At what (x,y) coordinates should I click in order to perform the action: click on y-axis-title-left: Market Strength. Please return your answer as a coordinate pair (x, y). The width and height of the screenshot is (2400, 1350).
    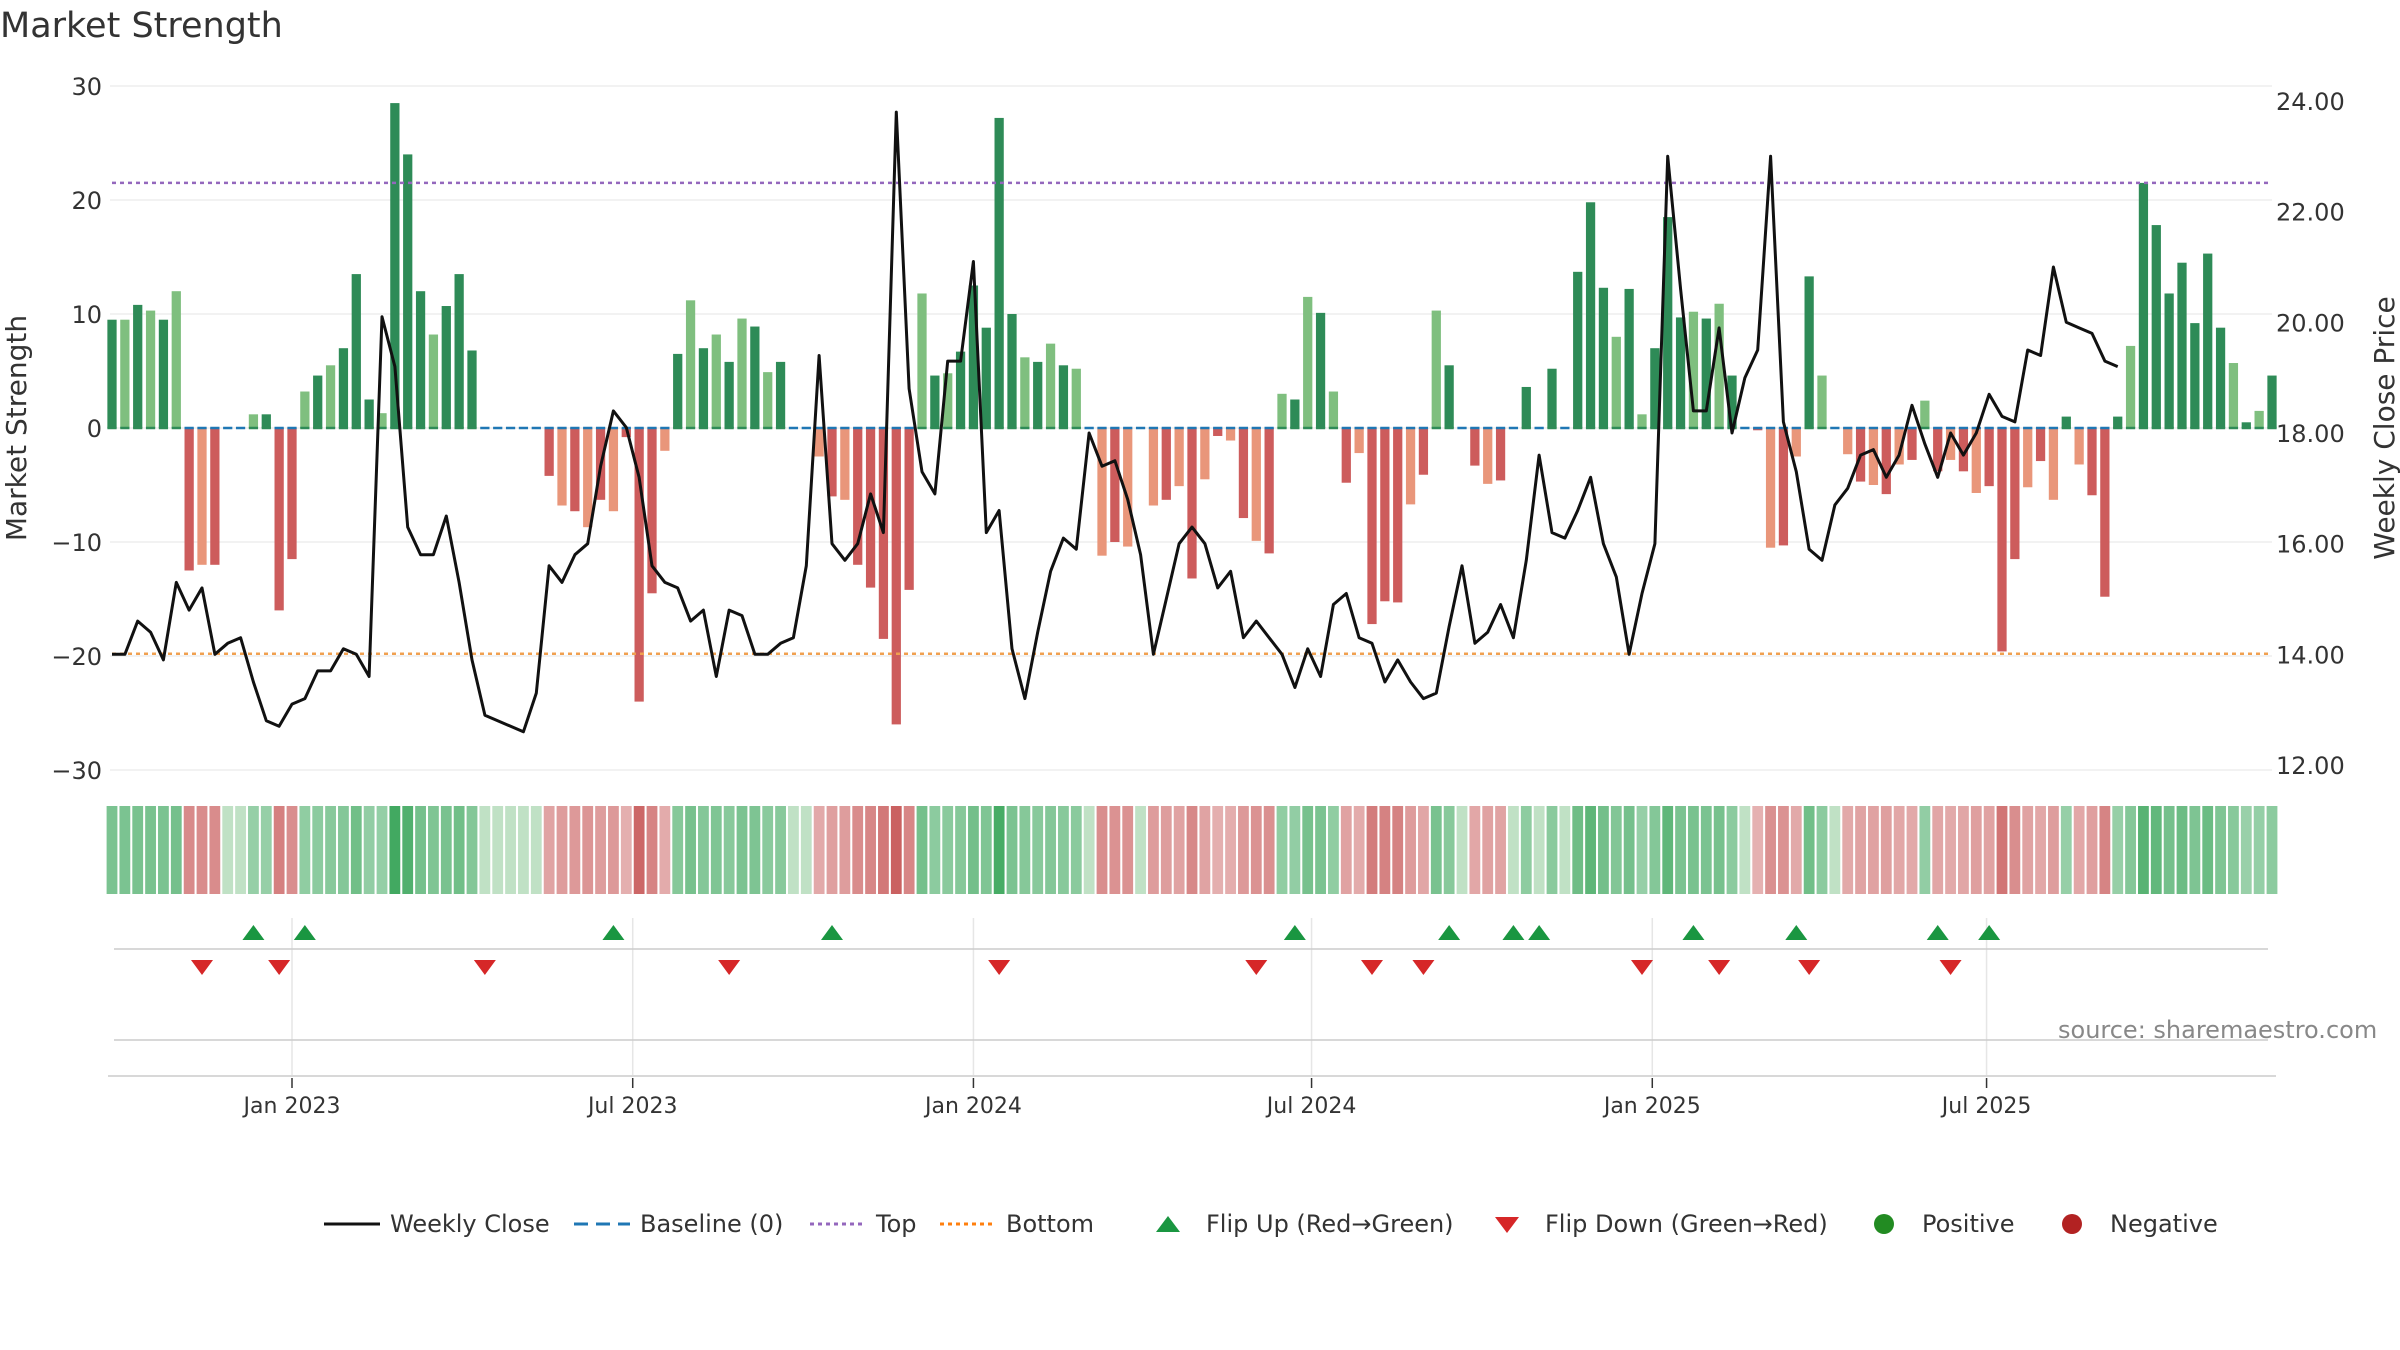
    Looking at the image, I should click on (16, 428).